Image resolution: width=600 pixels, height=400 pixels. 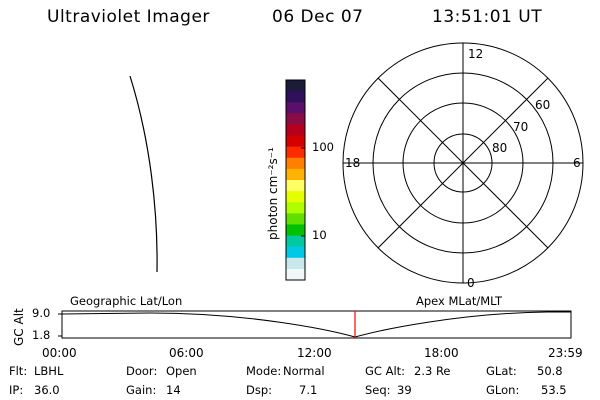 I want to click on timeline-xtick-1: 06:00, so click(x=186, y=353).